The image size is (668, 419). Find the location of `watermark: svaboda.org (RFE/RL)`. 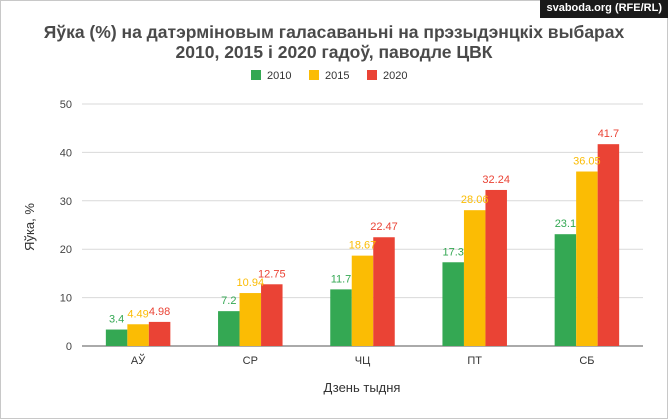

watermark: svaboda.org (RFE/RL) is located at coordinates (604, 9).